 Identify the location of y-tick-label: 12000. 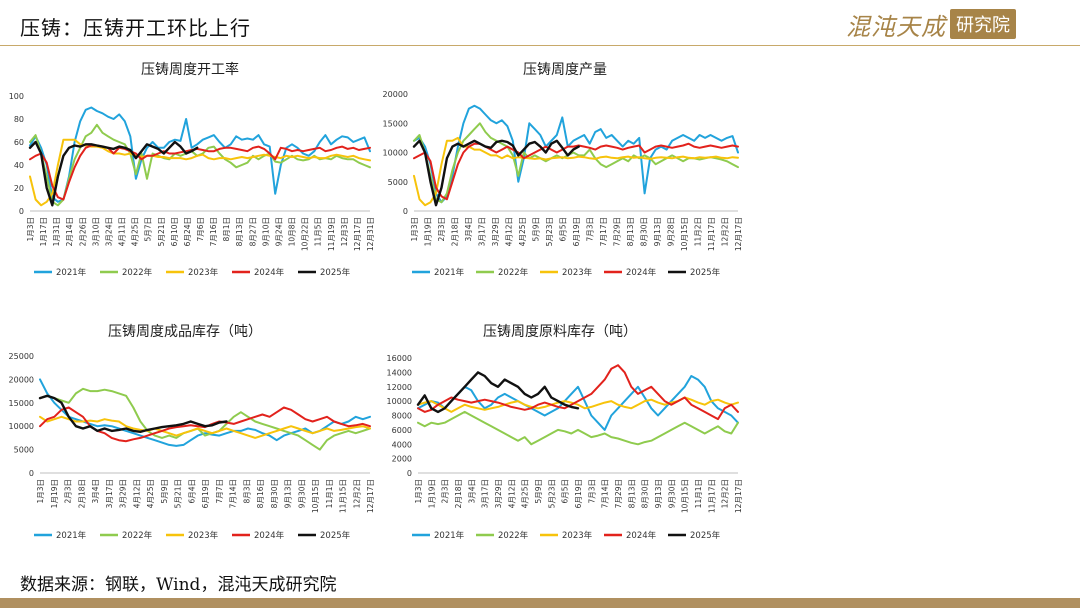
(399, 387).